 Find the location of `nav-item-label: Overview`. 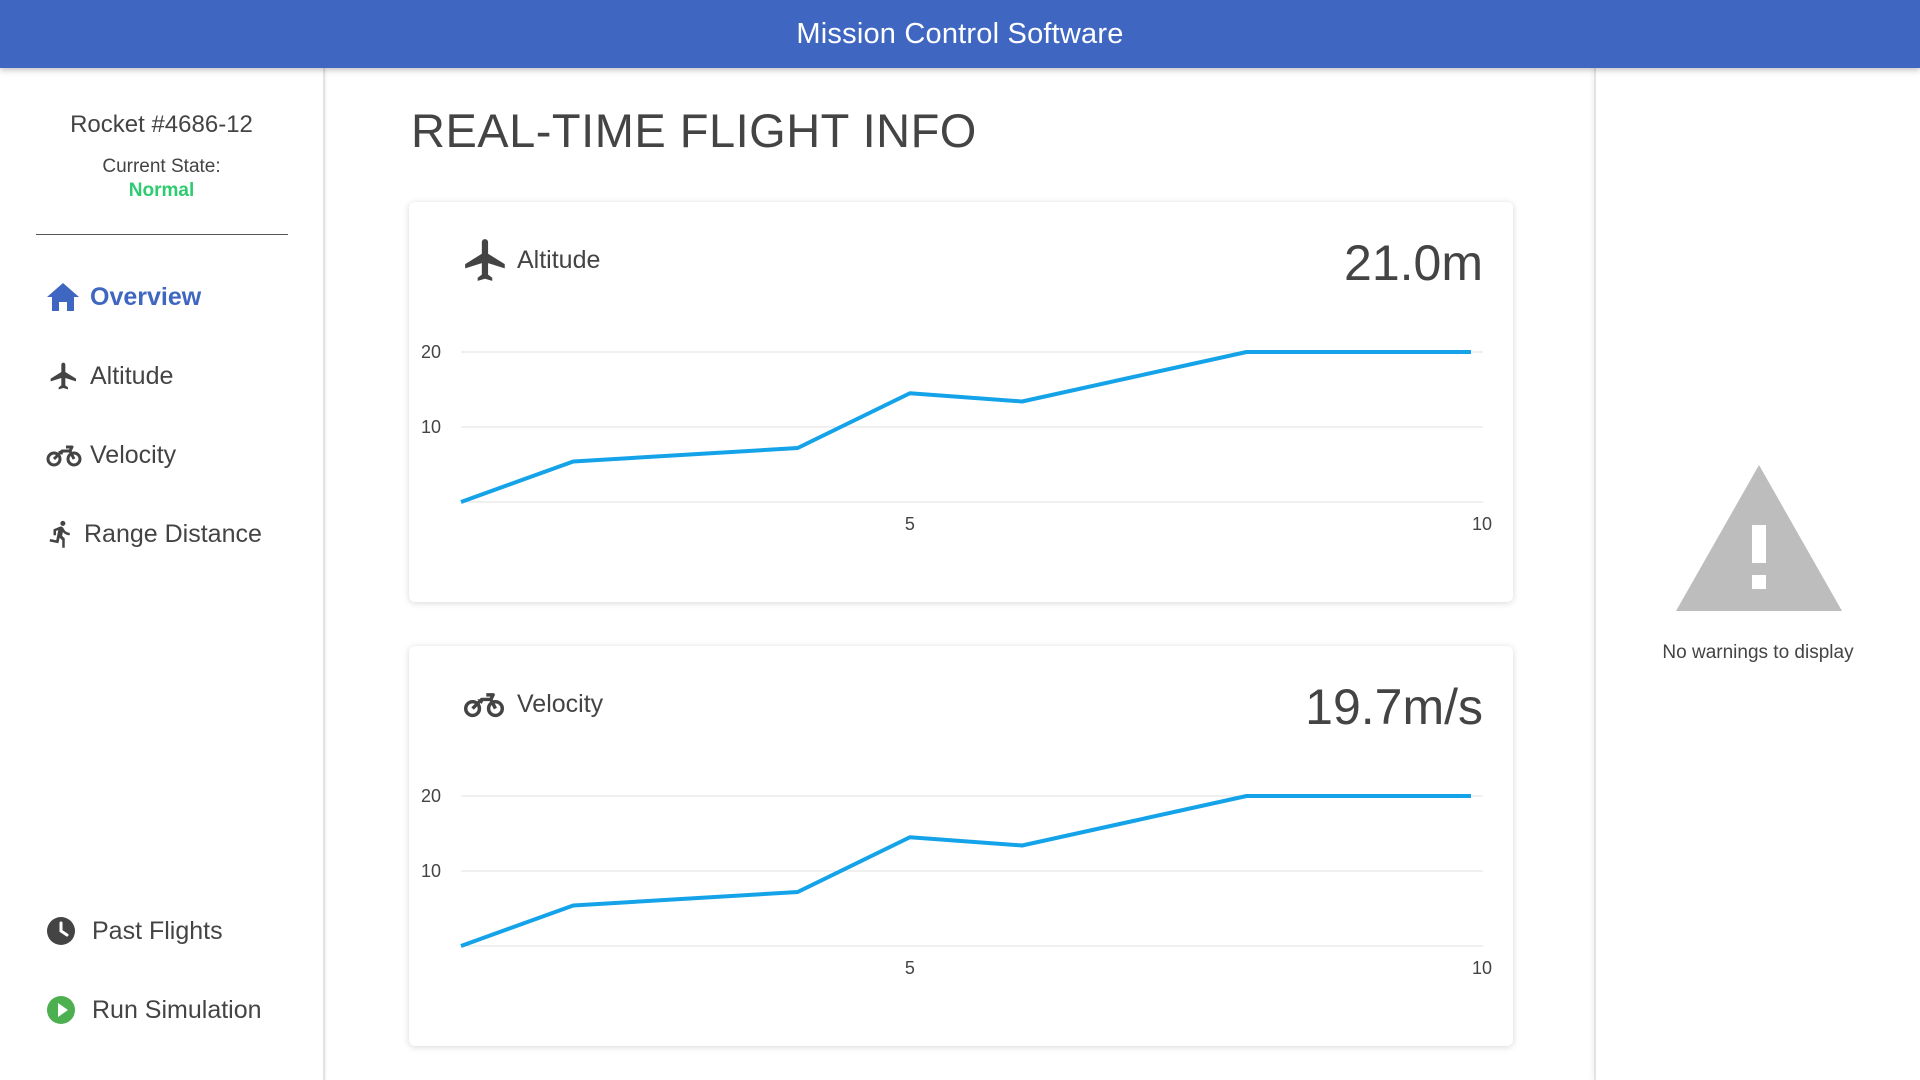

nav-item-label: Overview is located at coordinates (146, 296).